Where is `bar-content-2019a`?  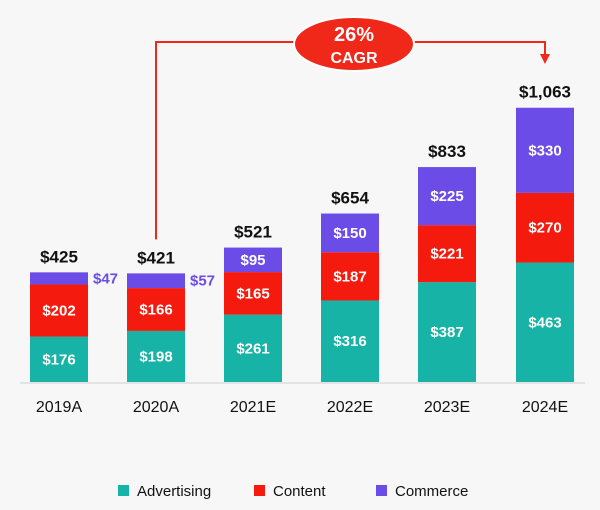
bar-content-2019a is located at coordinates (59, 310).